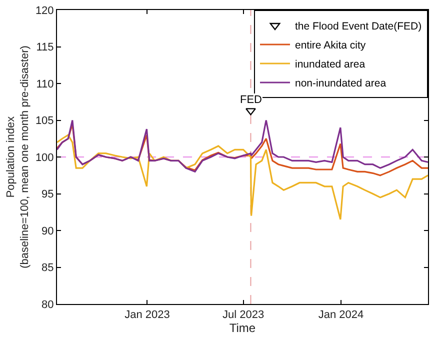  I want to click on y-tick-label: 110, so click(45, 84).